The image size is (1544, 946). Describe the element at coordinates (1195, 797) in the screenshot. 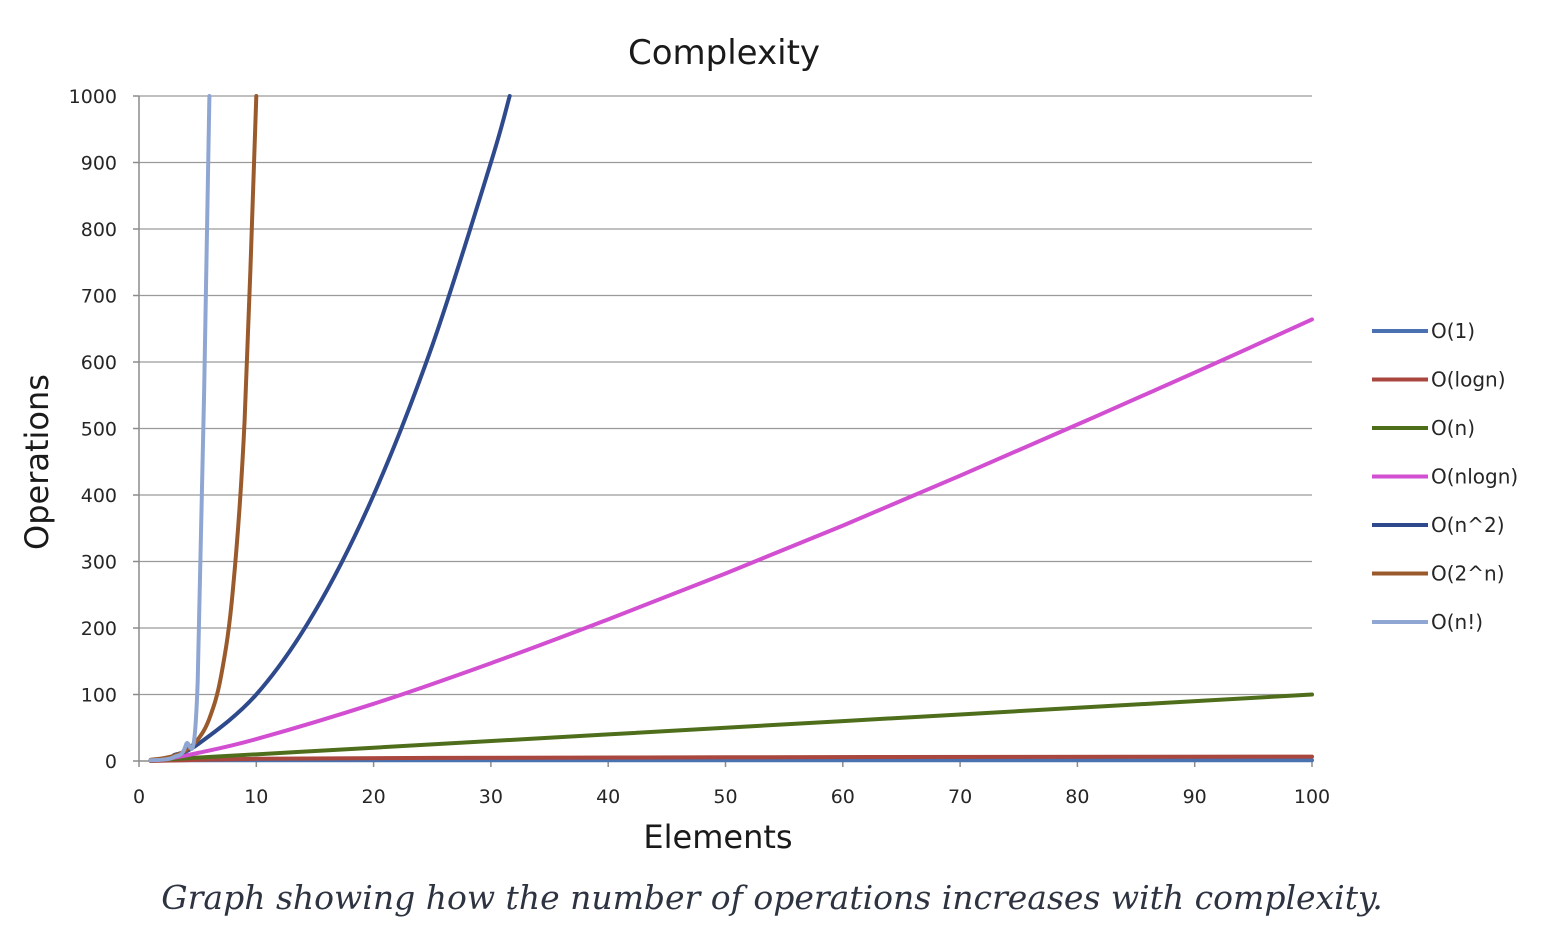

I see `x-tick-label: 90` at that location.